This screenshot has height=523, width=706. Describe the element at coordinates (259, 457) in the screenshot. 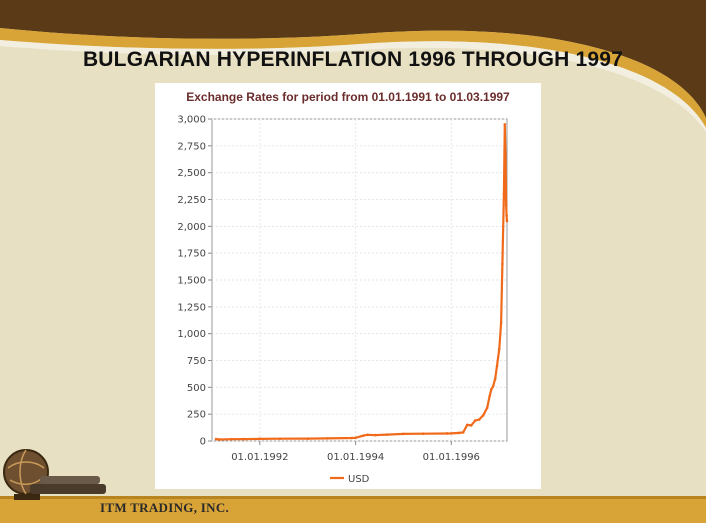

I see `x-tick-label: 01.01.1992` at that location.